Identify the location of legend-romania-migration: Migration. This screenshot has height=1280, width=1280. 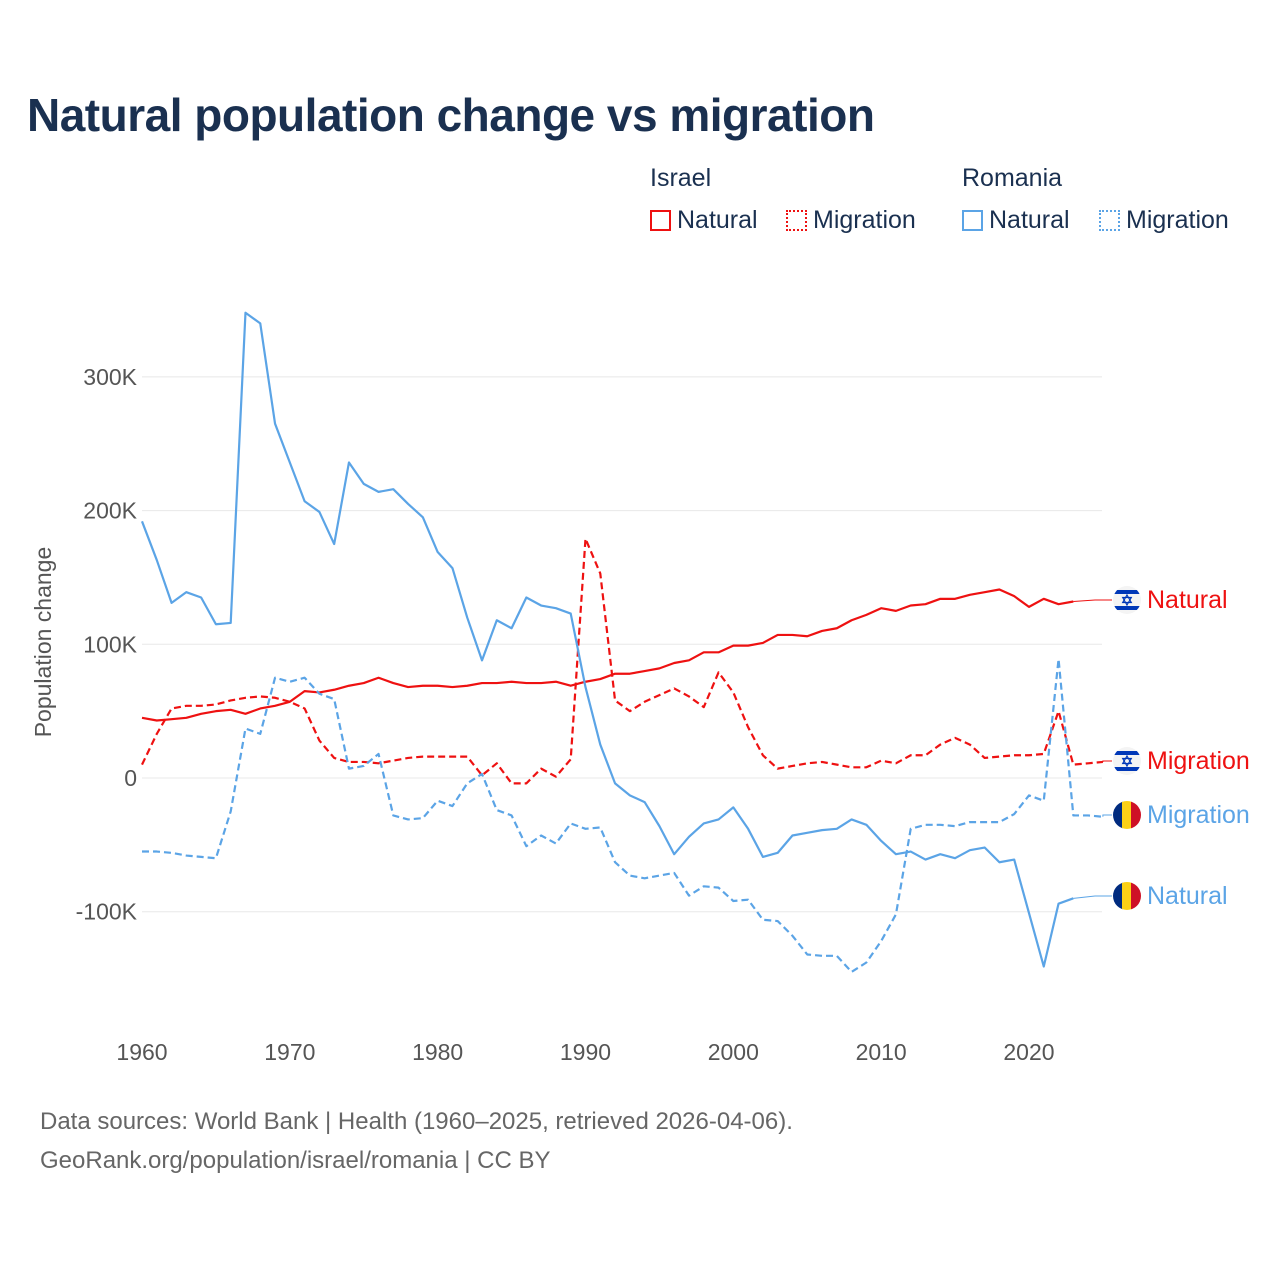
(1164, 220).